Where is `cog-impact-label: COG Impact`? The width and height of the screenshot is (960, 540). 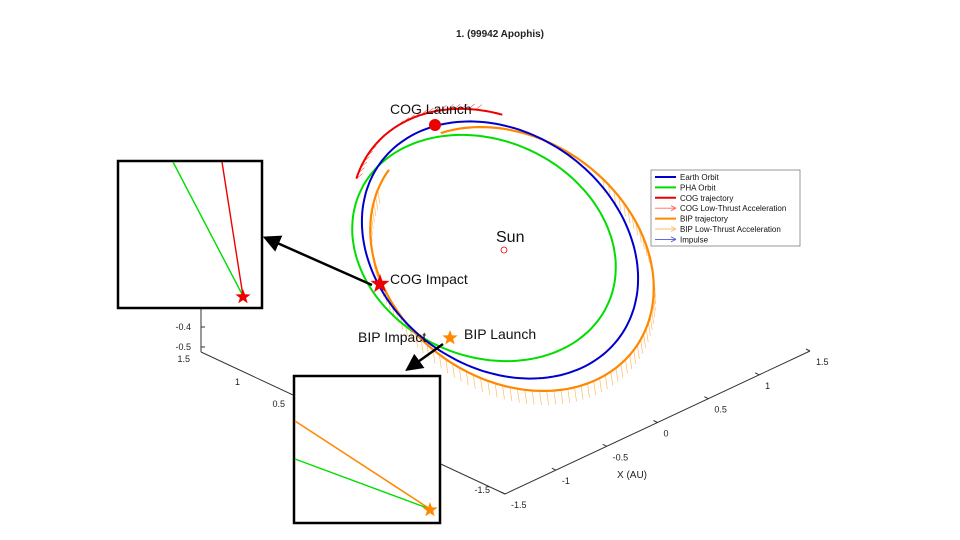
cog-impact-label: COG Impact is located at coordinates (429, 279).